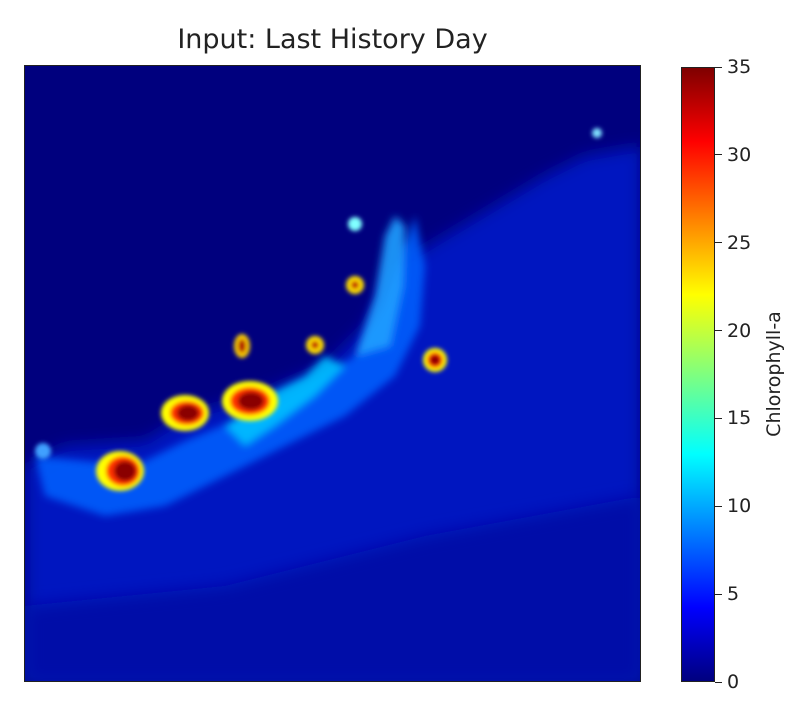 The width and height of the screenshot is (800, 723). Describe the element at coordinates (739, 418) in the screenshot. I see `colorbar-tick-label: 15` at that location.